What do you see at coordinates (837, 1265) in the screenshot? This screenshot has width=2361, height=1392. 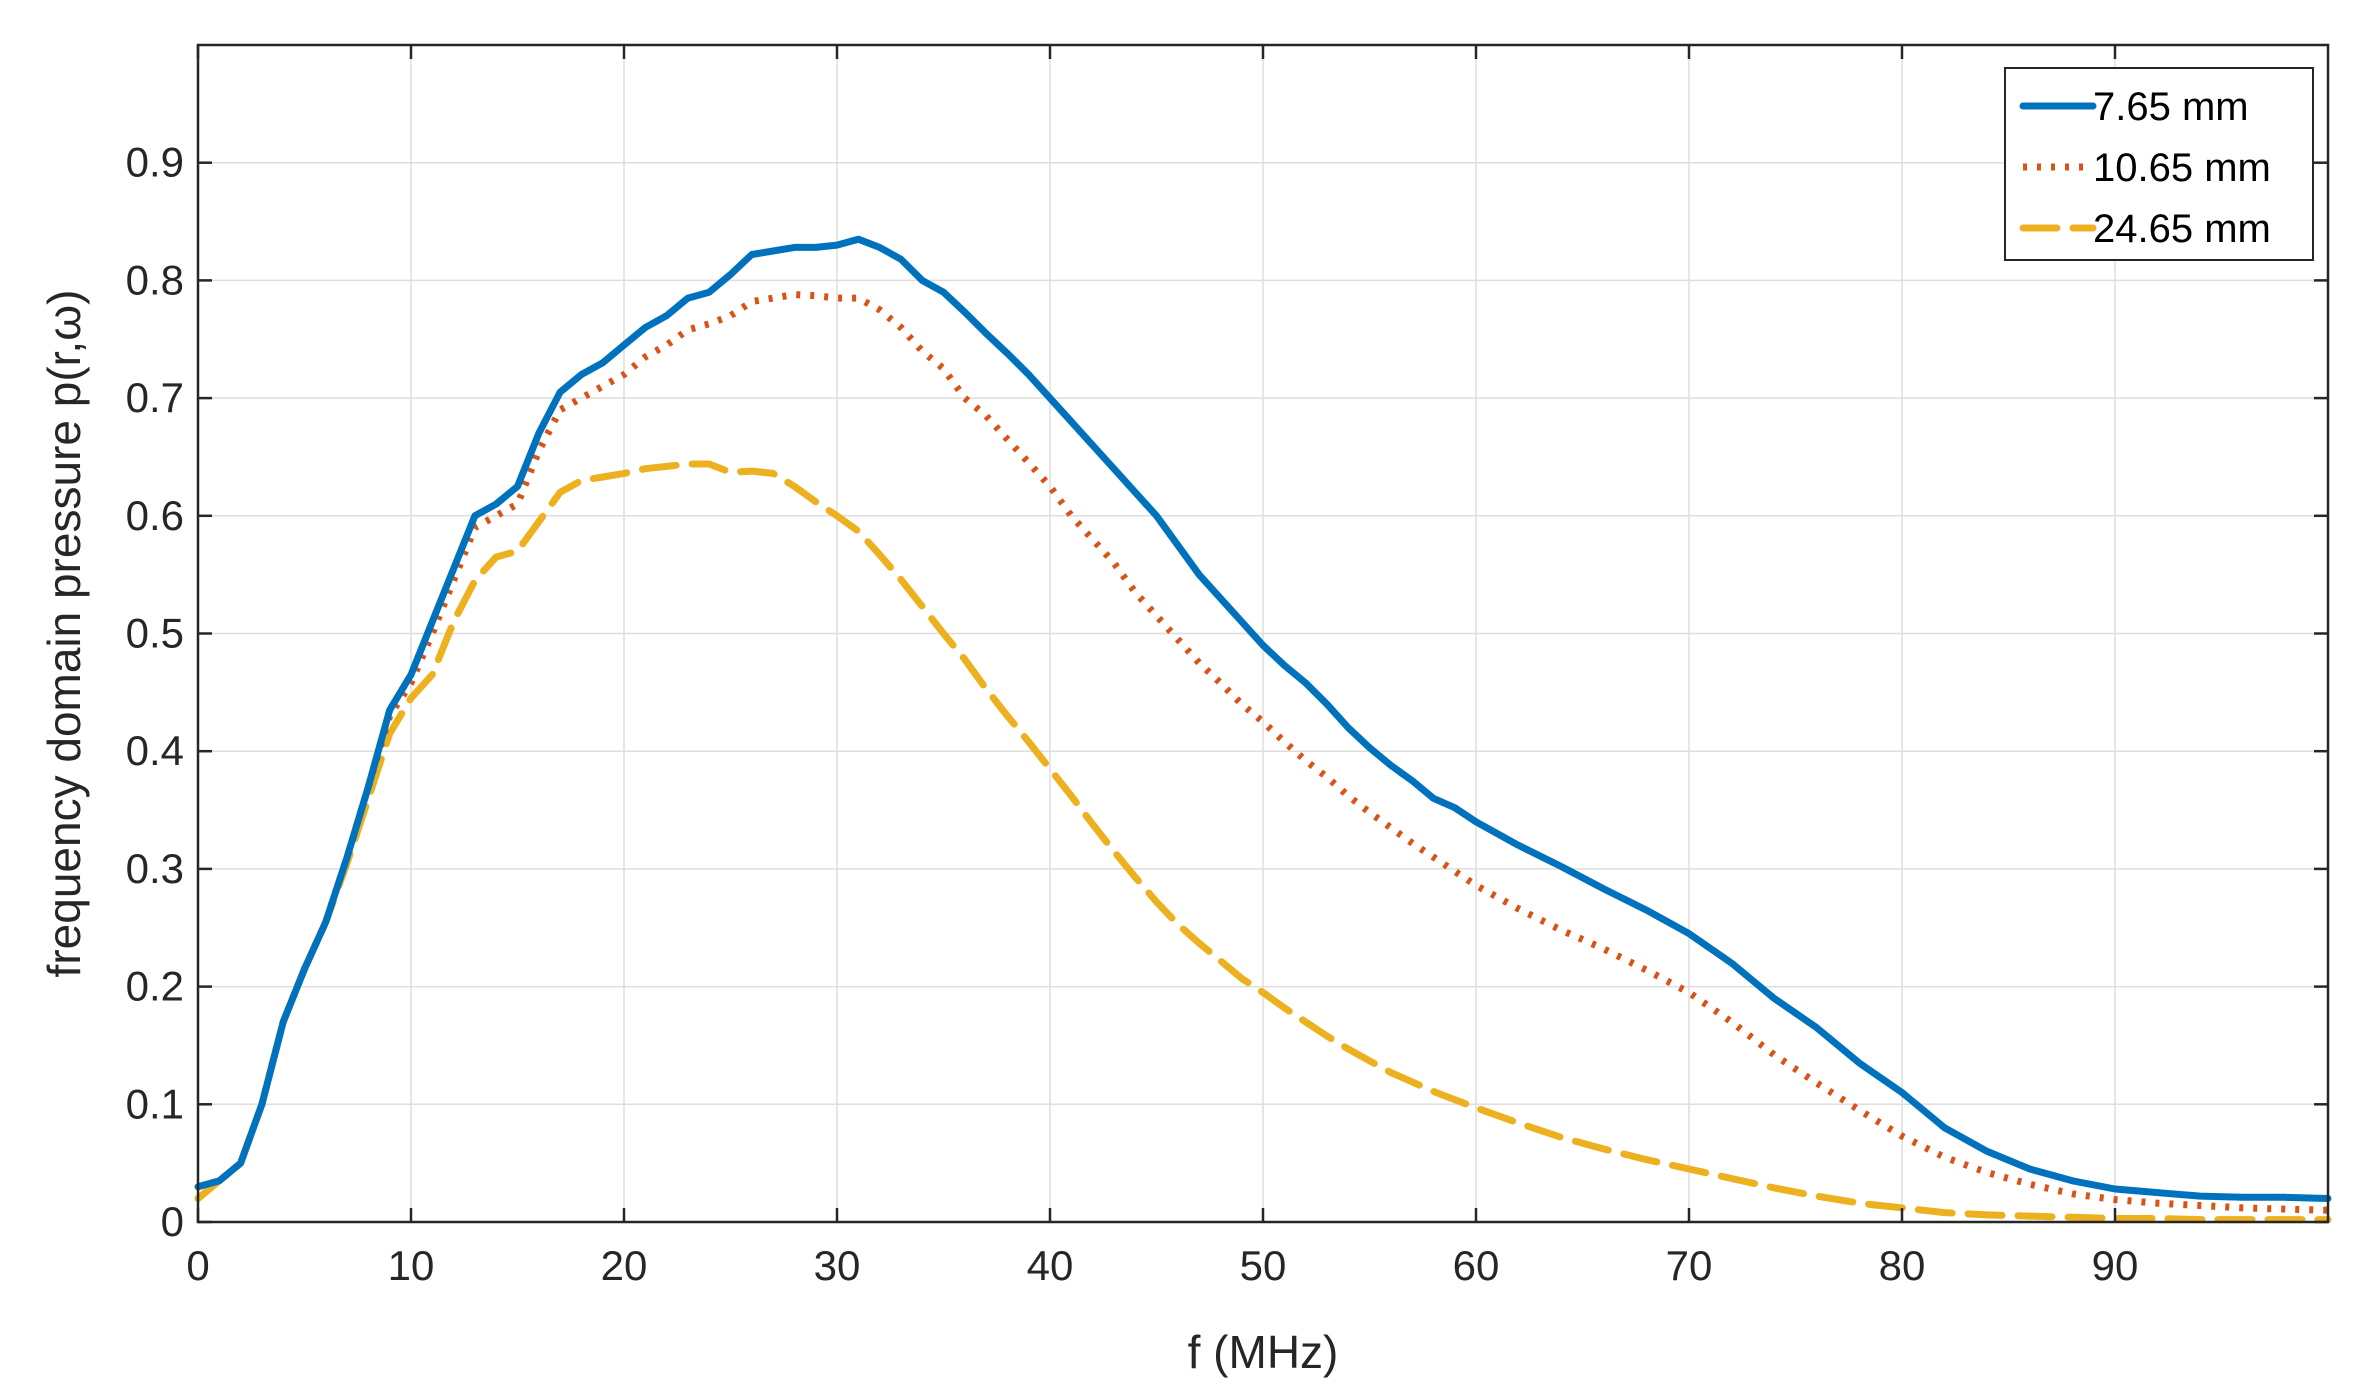 I see `x-tick-label: 30` at bounding box center [837, 1265].